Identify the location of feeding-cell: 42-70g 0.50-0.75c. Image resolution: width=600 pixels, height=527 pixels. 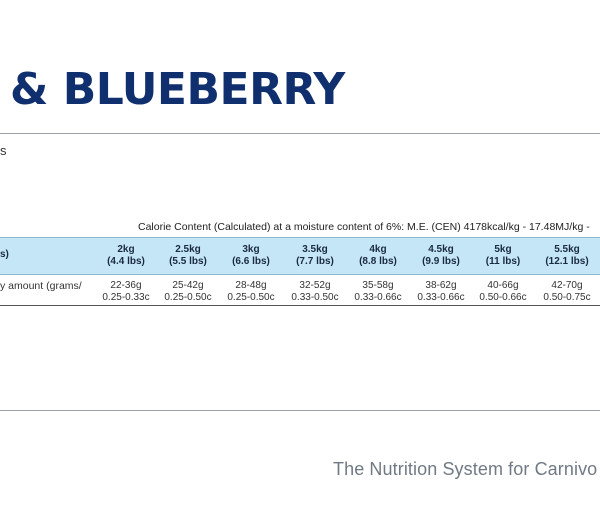
(567, 292).